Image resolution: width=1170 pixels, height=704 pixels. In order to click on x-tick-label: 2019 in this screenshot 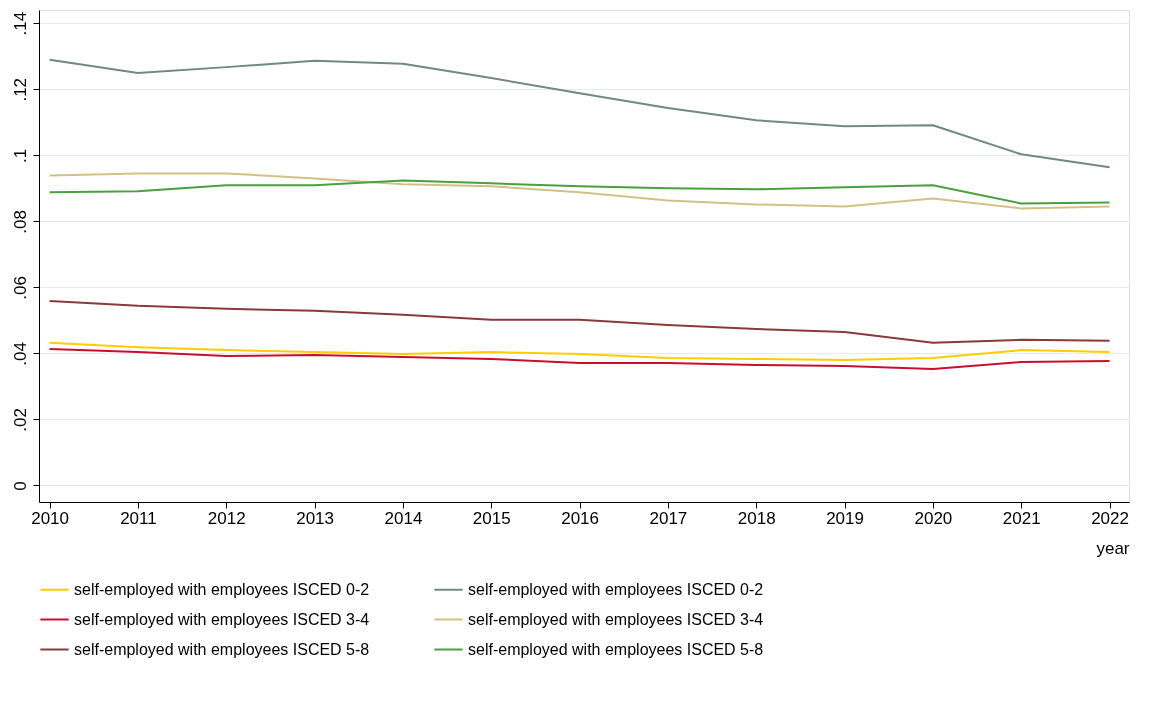, I will do `click(845, 518)`.